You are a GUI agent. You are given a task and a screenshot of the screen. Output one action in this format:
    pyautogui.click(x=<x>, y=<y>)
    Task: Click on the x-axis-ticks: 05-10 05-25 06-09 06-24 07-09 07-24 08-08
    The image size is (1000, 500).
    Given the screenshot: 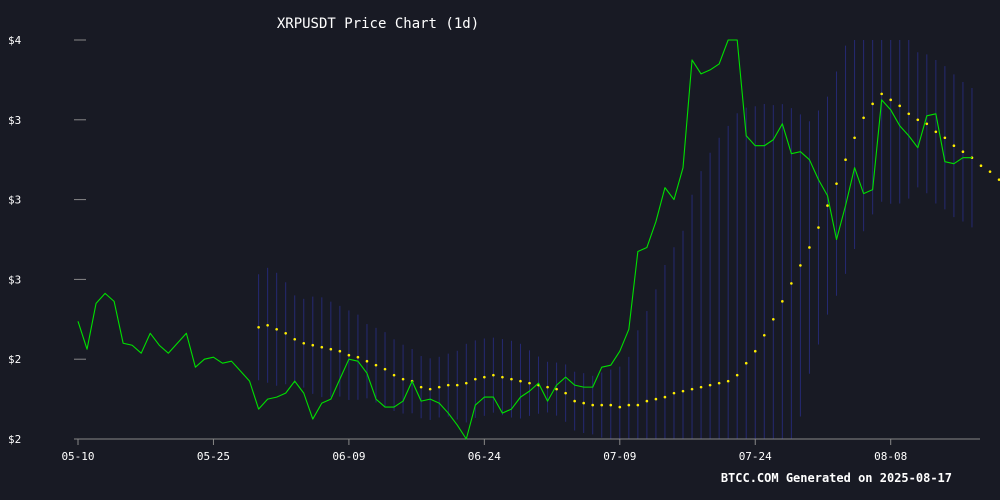 What is the action you would take?
    pyautogui.click(x=484, y=451)
    